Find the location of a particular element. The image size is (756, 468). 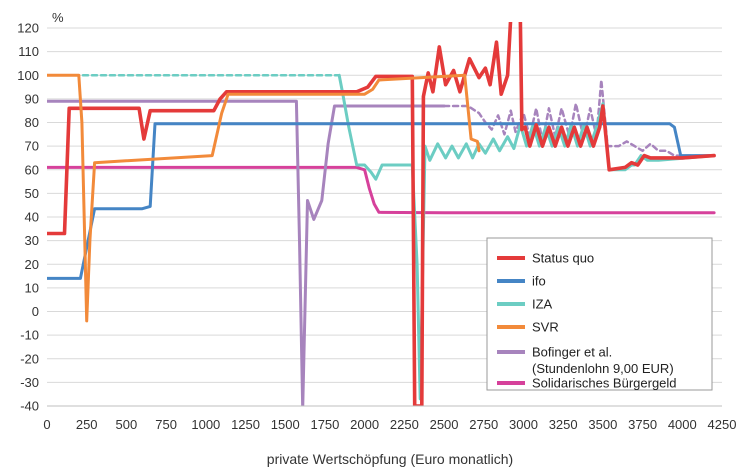

x-tick-label: 4250 is located at coordinates (722, 424).